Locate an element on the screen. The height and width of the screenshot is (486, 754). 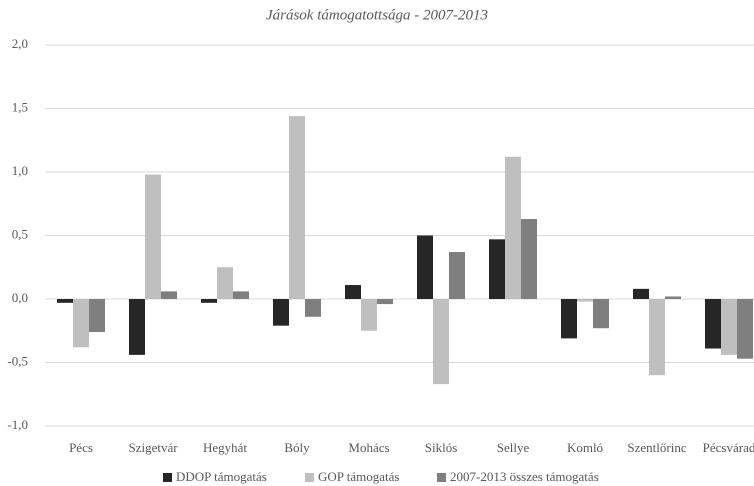
legend-label: 2007-2013 összes támogatás is located at coordinates (524, 476).